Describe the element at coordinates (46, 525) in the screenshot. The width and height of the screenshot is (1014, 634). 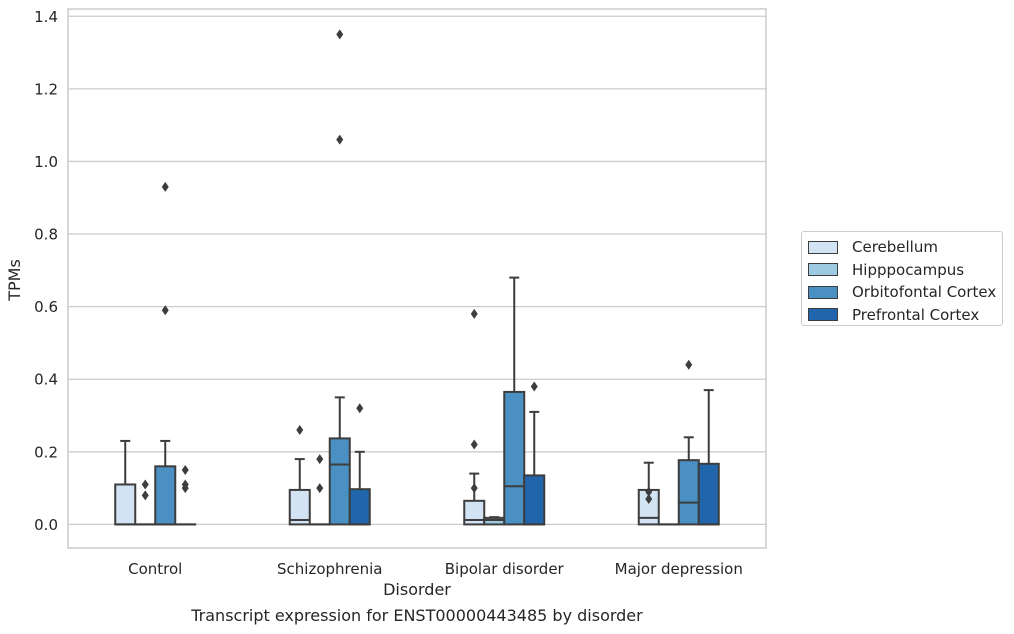
I see `y-tick-label: 0.0` at that location.